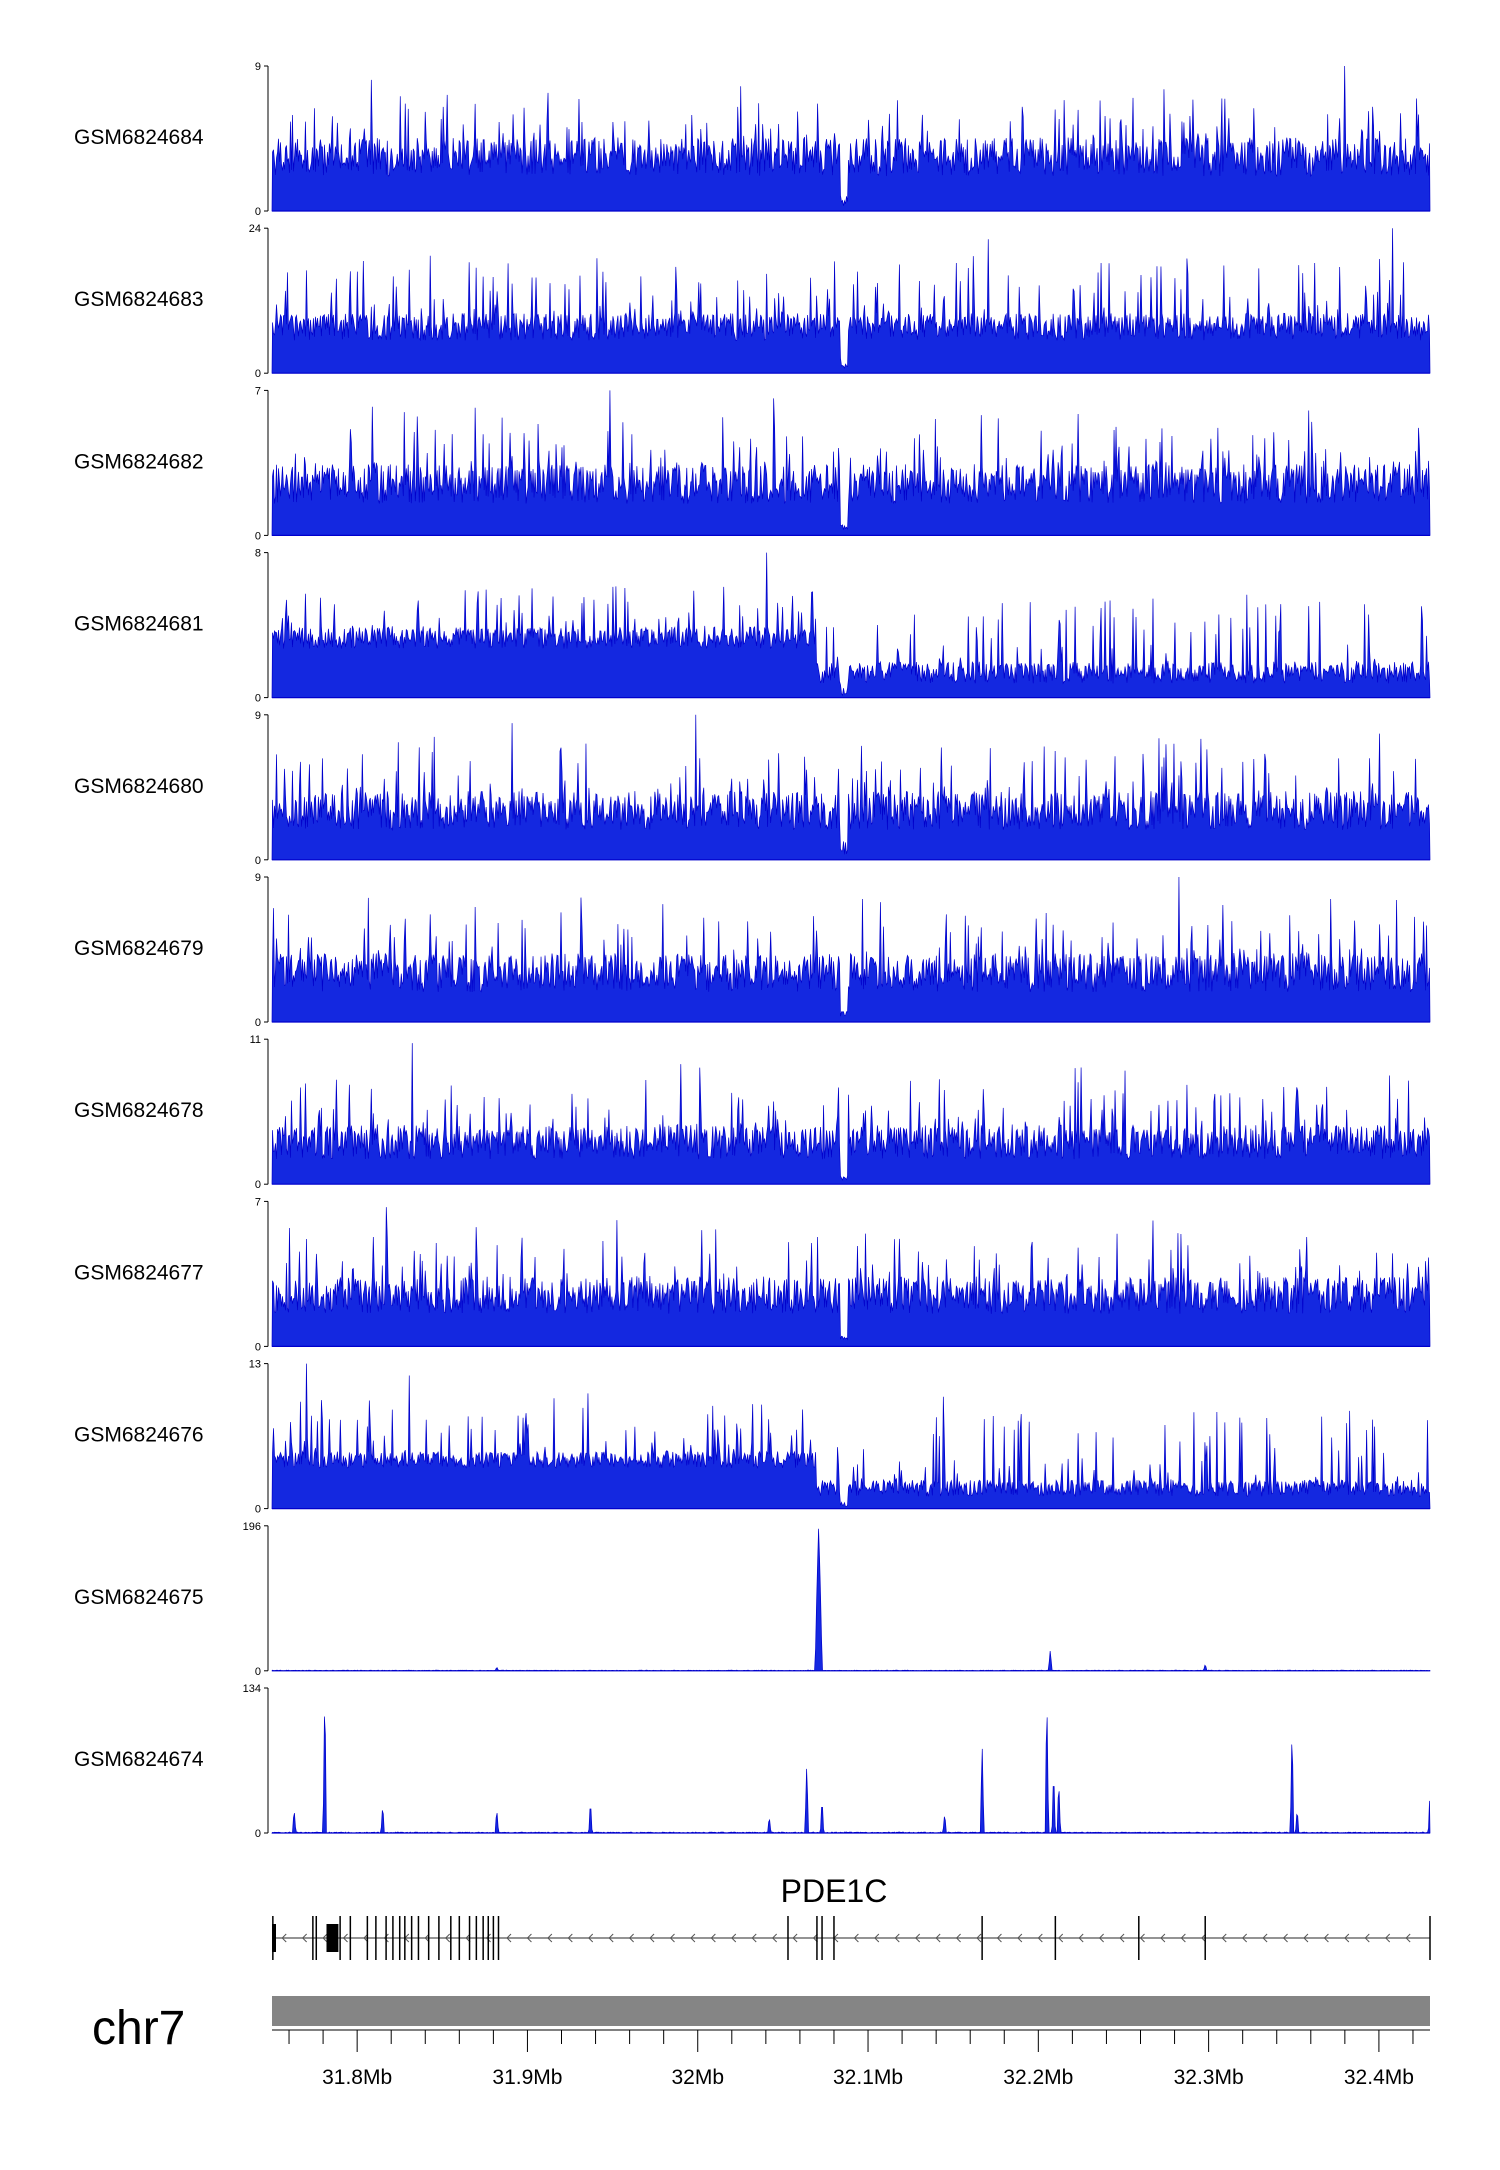  Describe the element at coordinates (1379, 2077) in the screenshot. I see `x-tick-label: 32.4Mb` at that location.